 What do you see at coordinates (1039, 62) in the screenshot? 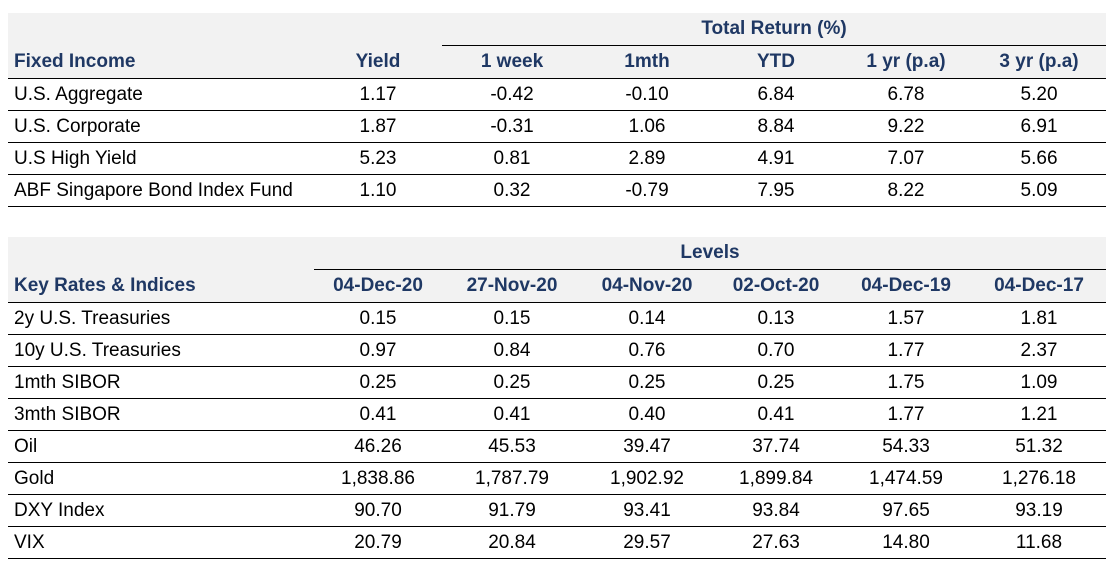
I see `column-header: 3 yr (p.a)` at bounding box center [1039, 62].